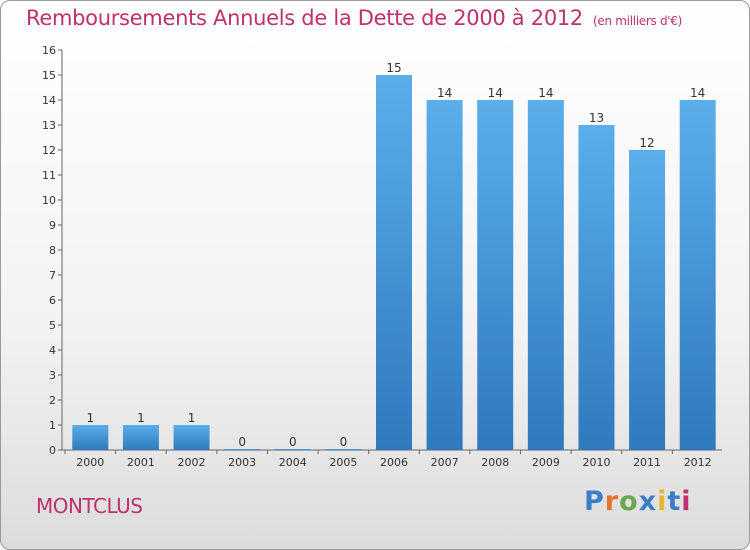 The image size is (750, 550). Describe the element at coordinates (242, 462) in the screenshot. I see `x-tick-label: 2003` at that location.